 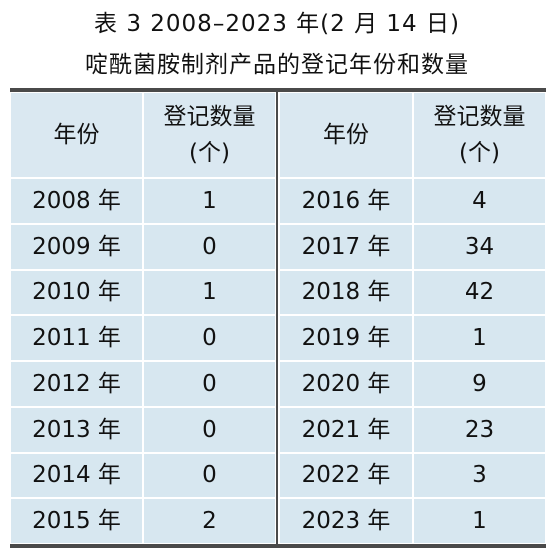 I want to click on group-divider, so click(x=277, y=318).